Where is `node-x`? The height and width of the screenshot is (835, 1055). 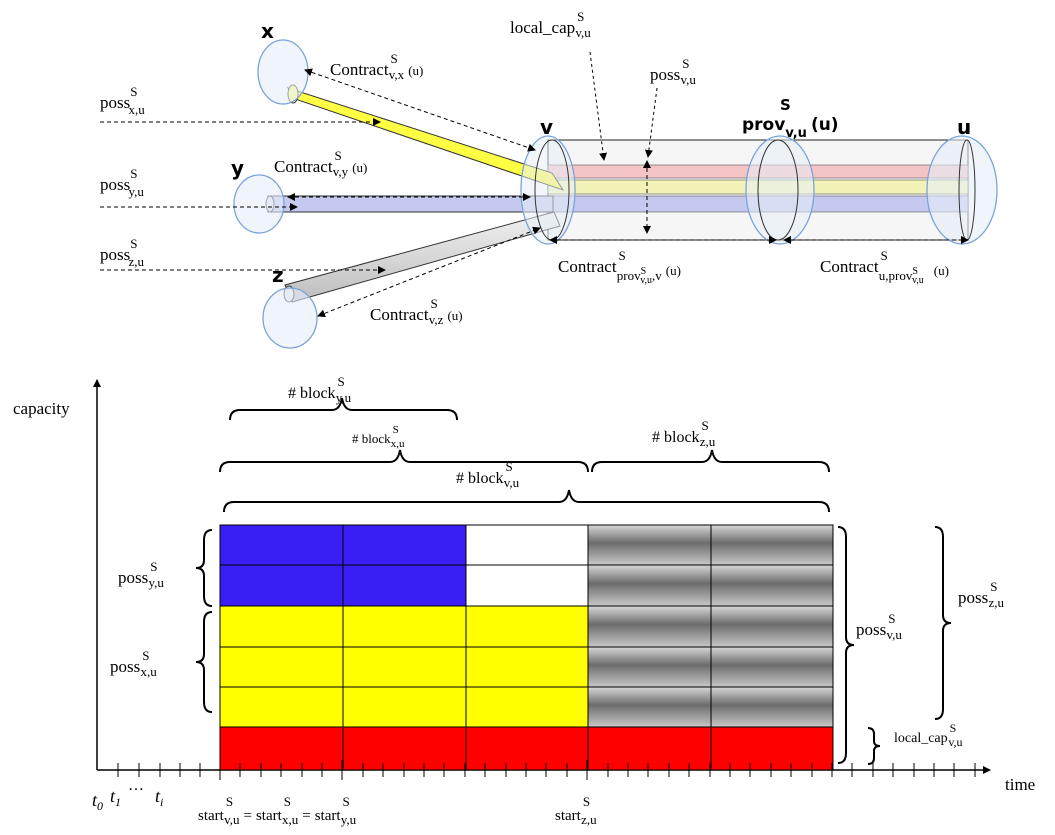
node-x is located at coordinates (283, 72).